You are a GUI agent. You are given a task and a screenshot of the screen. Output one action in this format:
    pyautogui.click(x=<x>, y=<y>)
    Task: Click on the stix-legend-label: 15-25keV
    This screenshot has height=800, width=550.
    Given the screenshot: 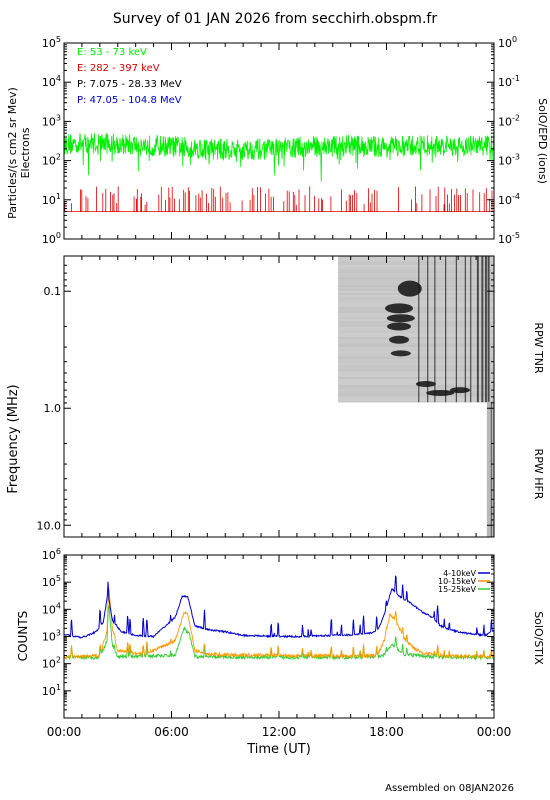 What is the action you would take?
    pyautogui.click(x=457, y=589)
    